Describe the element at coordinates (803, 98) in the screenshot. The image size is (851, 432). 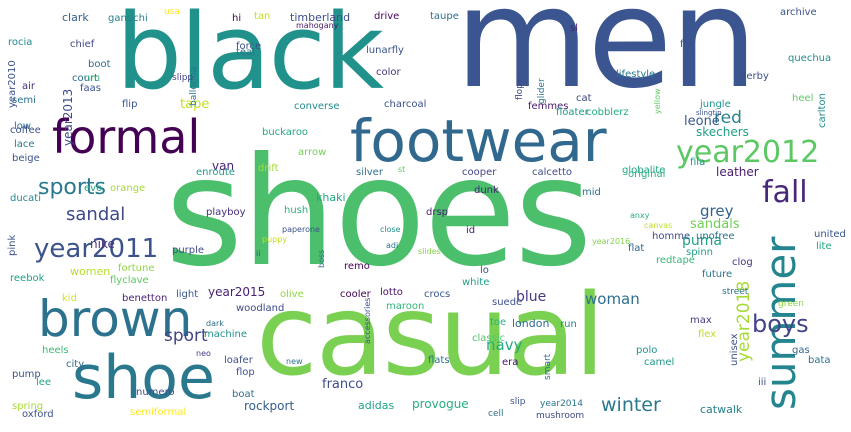
I see `cloud-word: heel` at that location.